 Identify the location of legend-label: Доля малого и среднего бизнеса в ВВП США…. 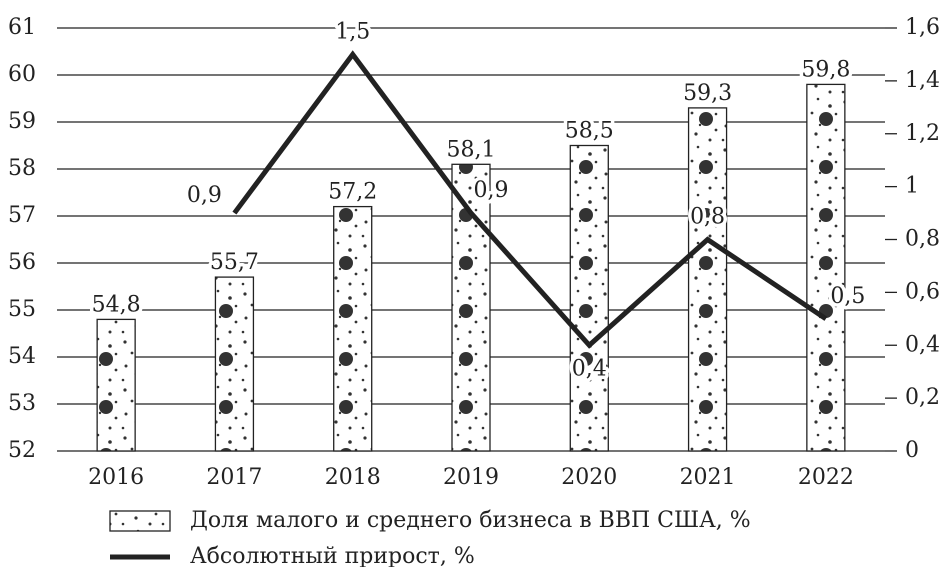
(470, 520).